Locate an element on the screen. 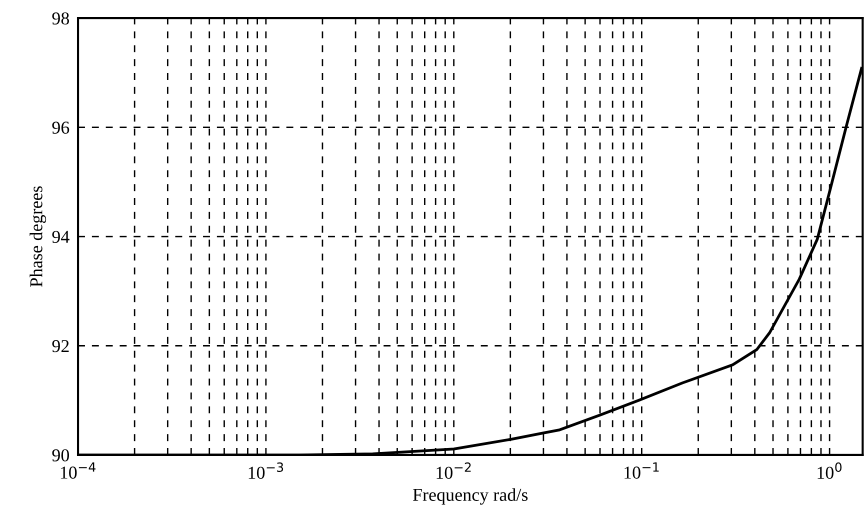  x-axis-title: Frequency rad/s is located at coordinates (470, 496).